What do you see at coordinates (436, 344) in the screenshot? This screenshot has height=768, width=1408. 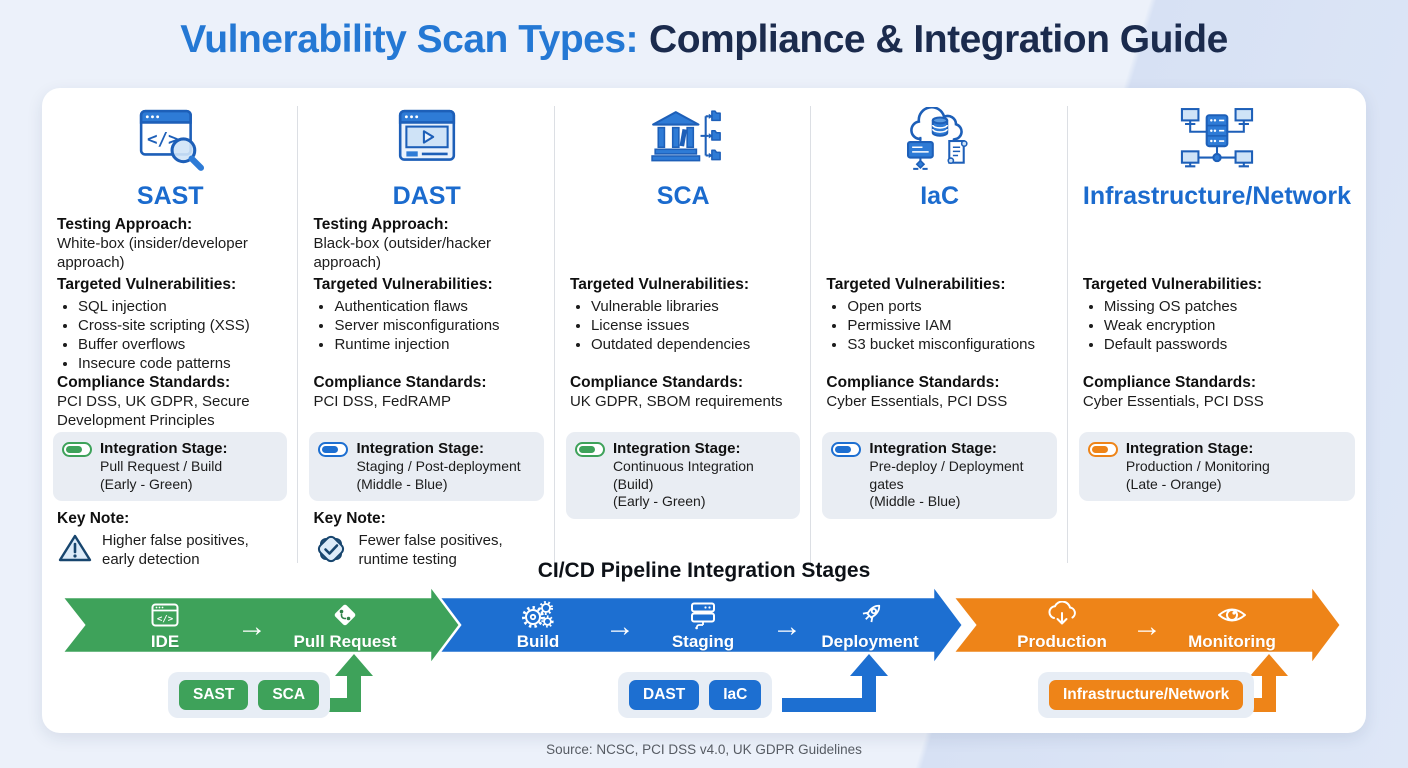 I see `vuln-item: Runtime injection` at bounding box center [436, 344].